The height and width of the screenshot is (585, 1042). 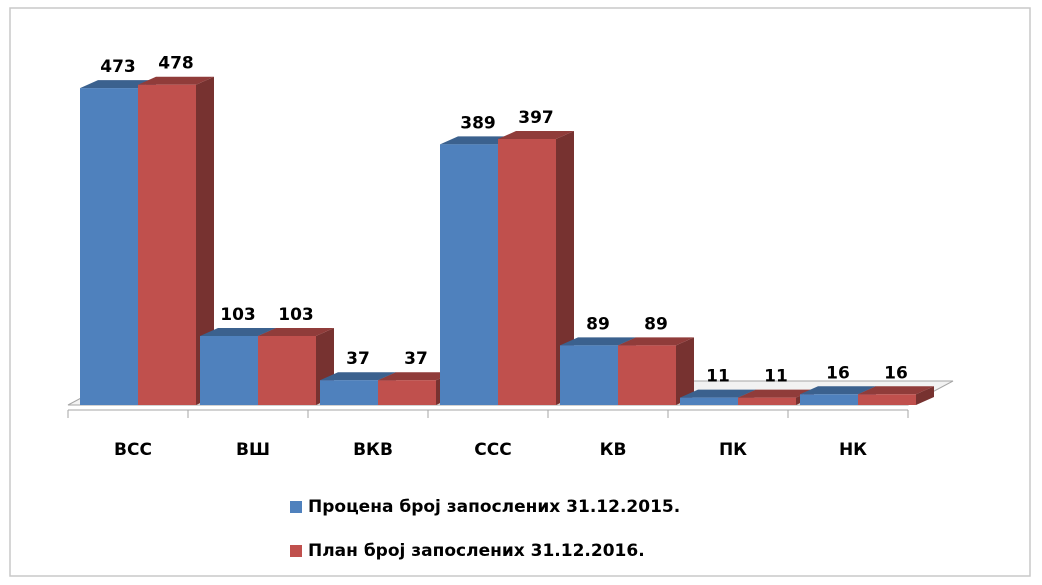 I want to click on x-tick-label: НК, so click(x=853, y=450).